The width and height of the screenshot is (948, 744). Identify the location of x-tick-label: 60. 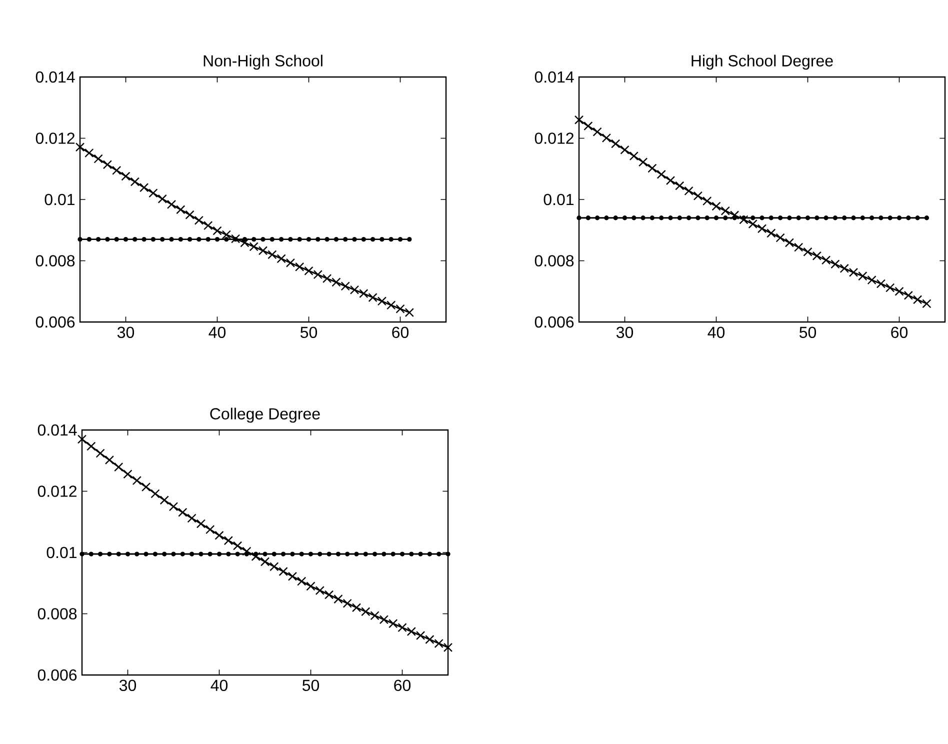
(899, 332).